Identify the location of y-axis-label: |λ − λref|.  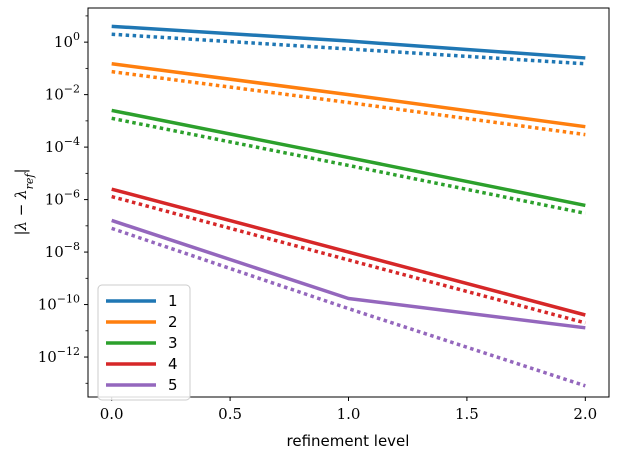
(24, 201).